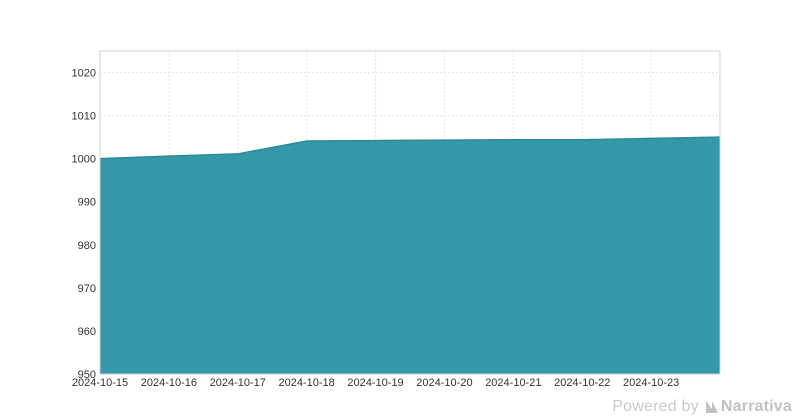 This screenshot has width=800, height=420. What do you see at coordinates (655, 406) in the screenshot?
I see `watermark-prefix: Powered by` at bounding box center [655, 406].